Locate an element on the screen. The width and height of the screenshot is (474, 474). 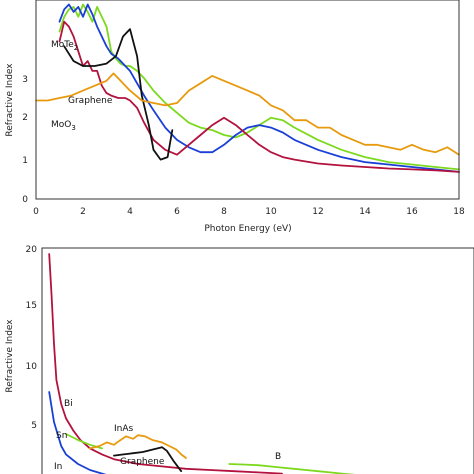
top-xlabel: Photon Energy (eV) is located at coordinates (247, 229).